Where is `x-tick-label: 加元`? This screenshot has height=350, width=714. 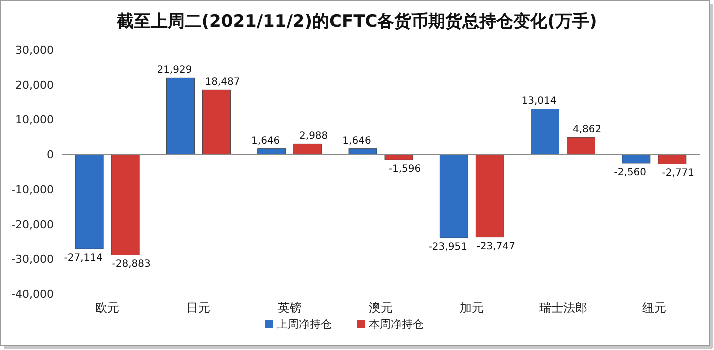 x-tick-label: 加元 is located at coordinates (472, 308).